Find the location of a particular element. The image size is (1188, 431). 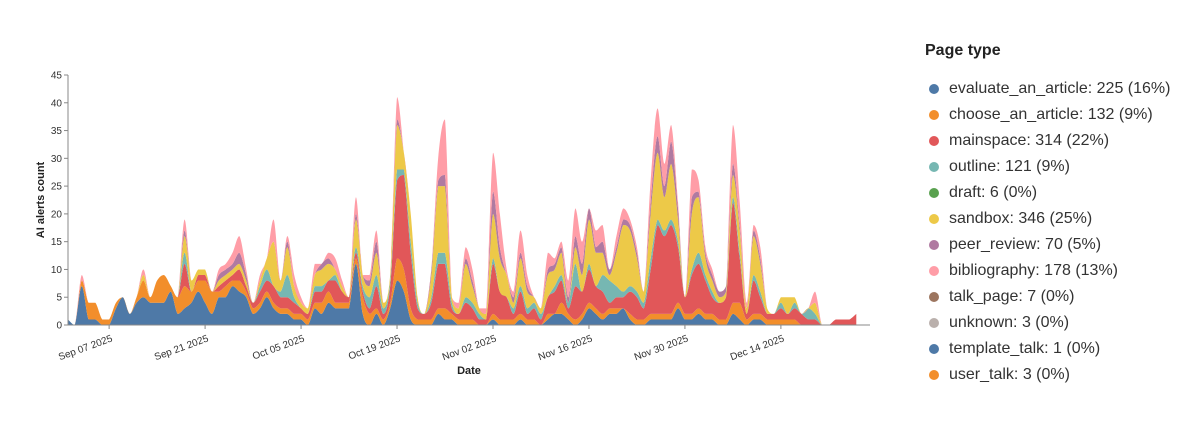

legend-label: talk_page: 7 (0%) is located at coordinates (1012, 296).